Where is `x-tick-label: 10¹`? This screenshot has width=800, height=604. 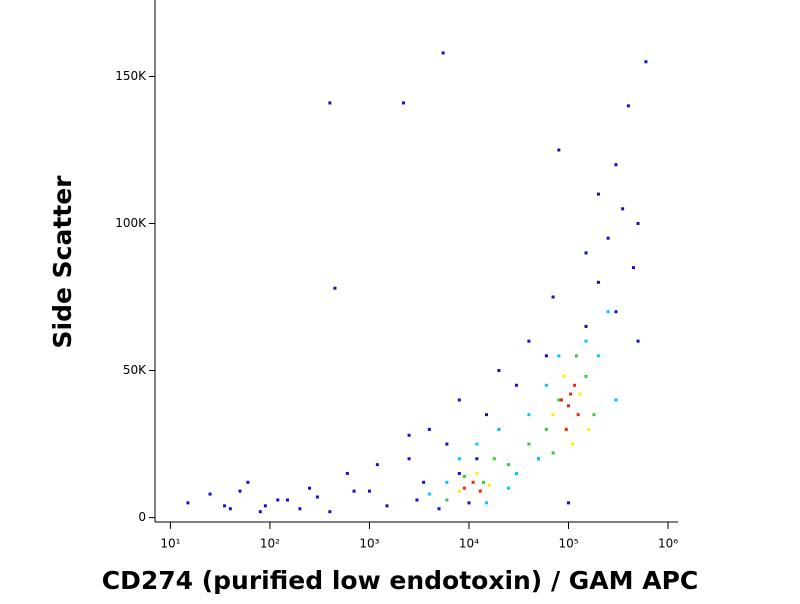 x-tick-label: 10¹ is located at coordinates (170, 544).